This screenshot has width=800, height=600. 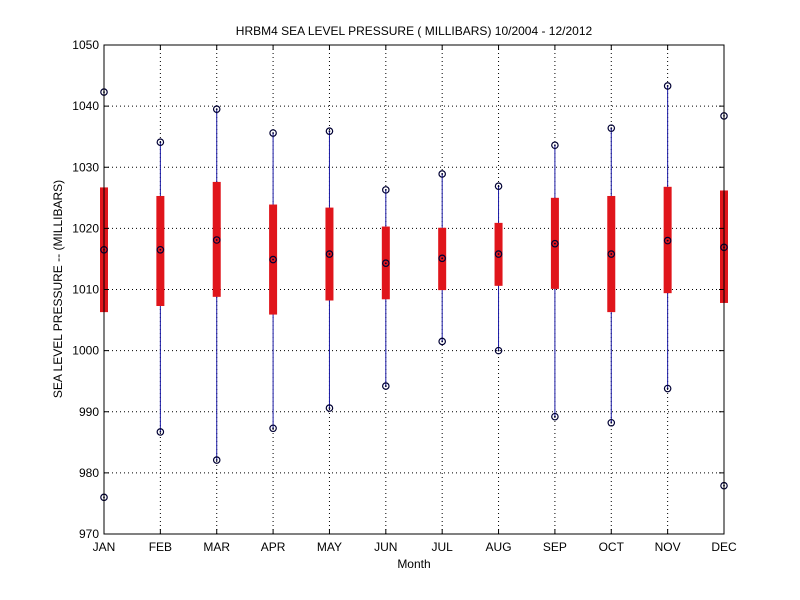 I want to click on mean-marker-nov, so click(x=667, y=240).